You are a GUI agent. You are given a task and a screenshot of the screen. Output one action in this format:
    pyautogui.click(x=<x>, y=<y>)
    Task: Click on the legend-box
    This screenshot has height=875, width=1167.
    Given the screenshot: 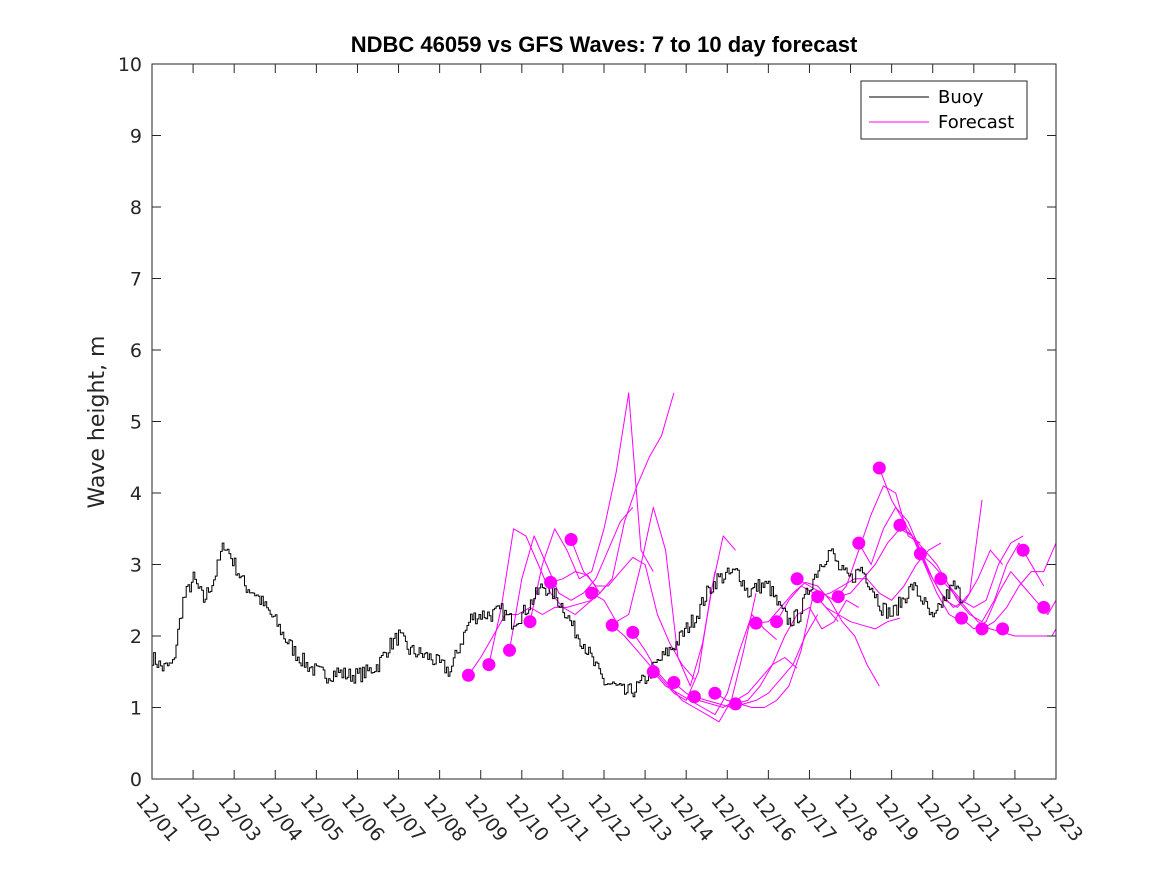 What is the action you would take?
    pyautogui.click(x=944, y=110)
    